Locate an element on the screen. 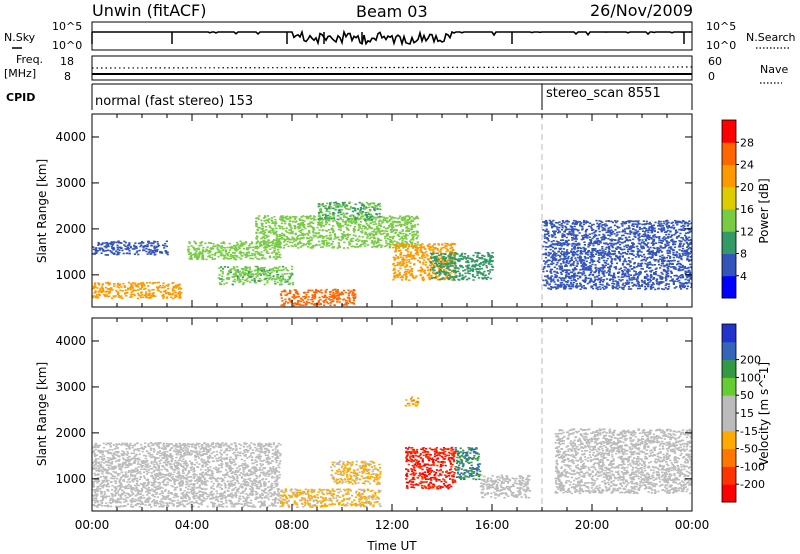 The image size is (800, 554). nsky-strip: N.Sky 10^5 10^0 10^5 10^0 N.Search is located at coordinates (400, 36).